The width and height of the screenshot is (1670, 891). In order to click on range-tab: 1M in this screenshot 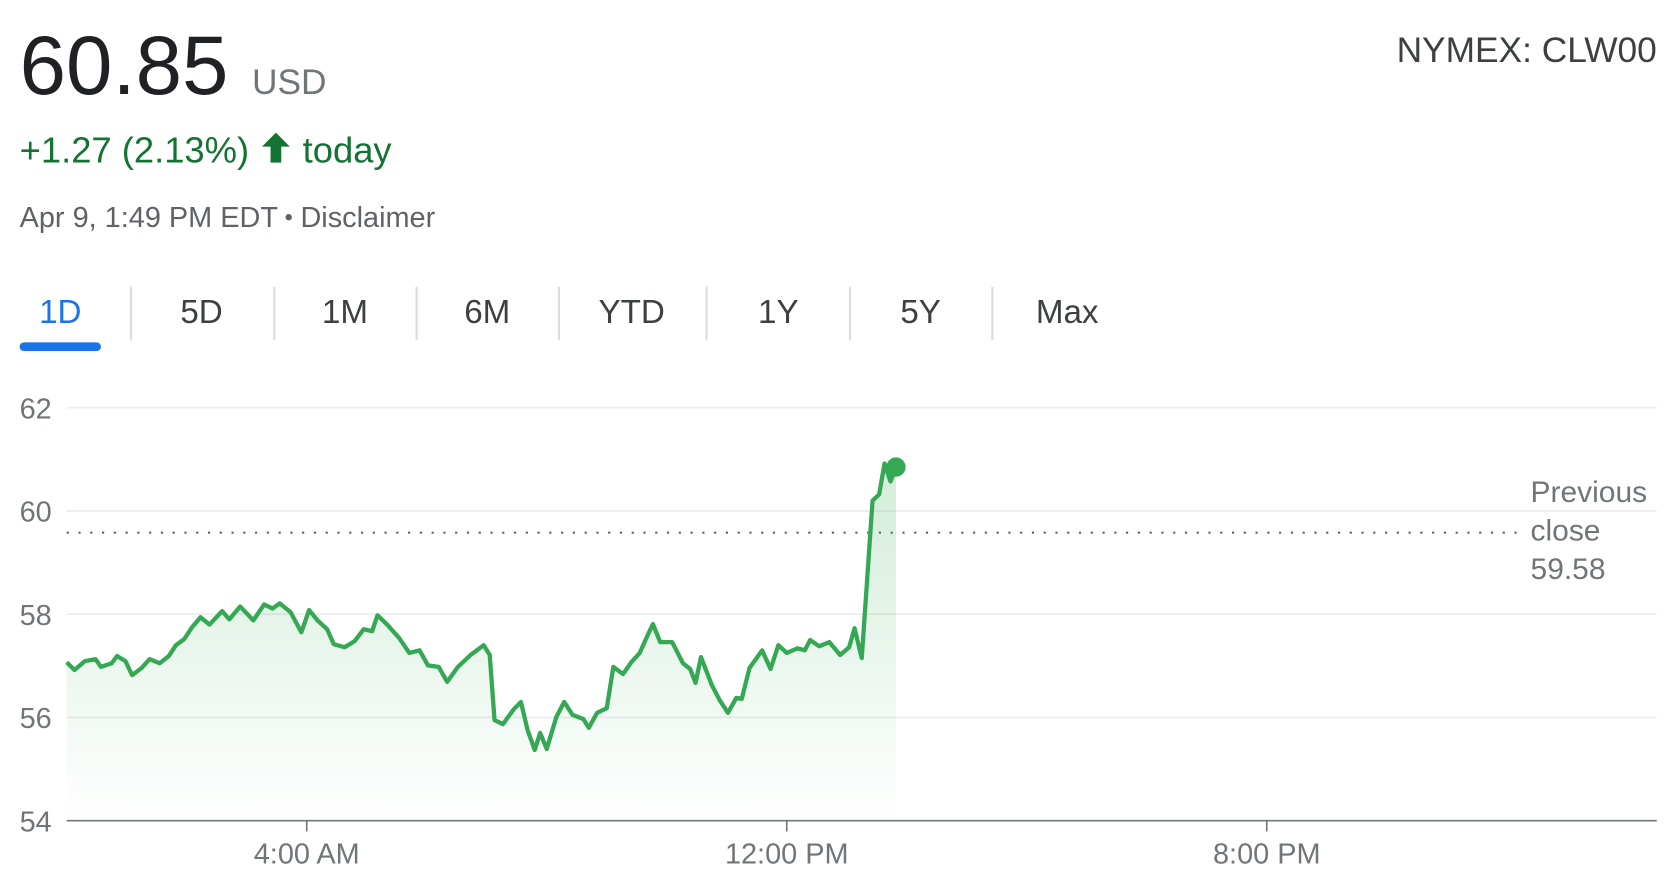, I will do `click(345, 312)`.